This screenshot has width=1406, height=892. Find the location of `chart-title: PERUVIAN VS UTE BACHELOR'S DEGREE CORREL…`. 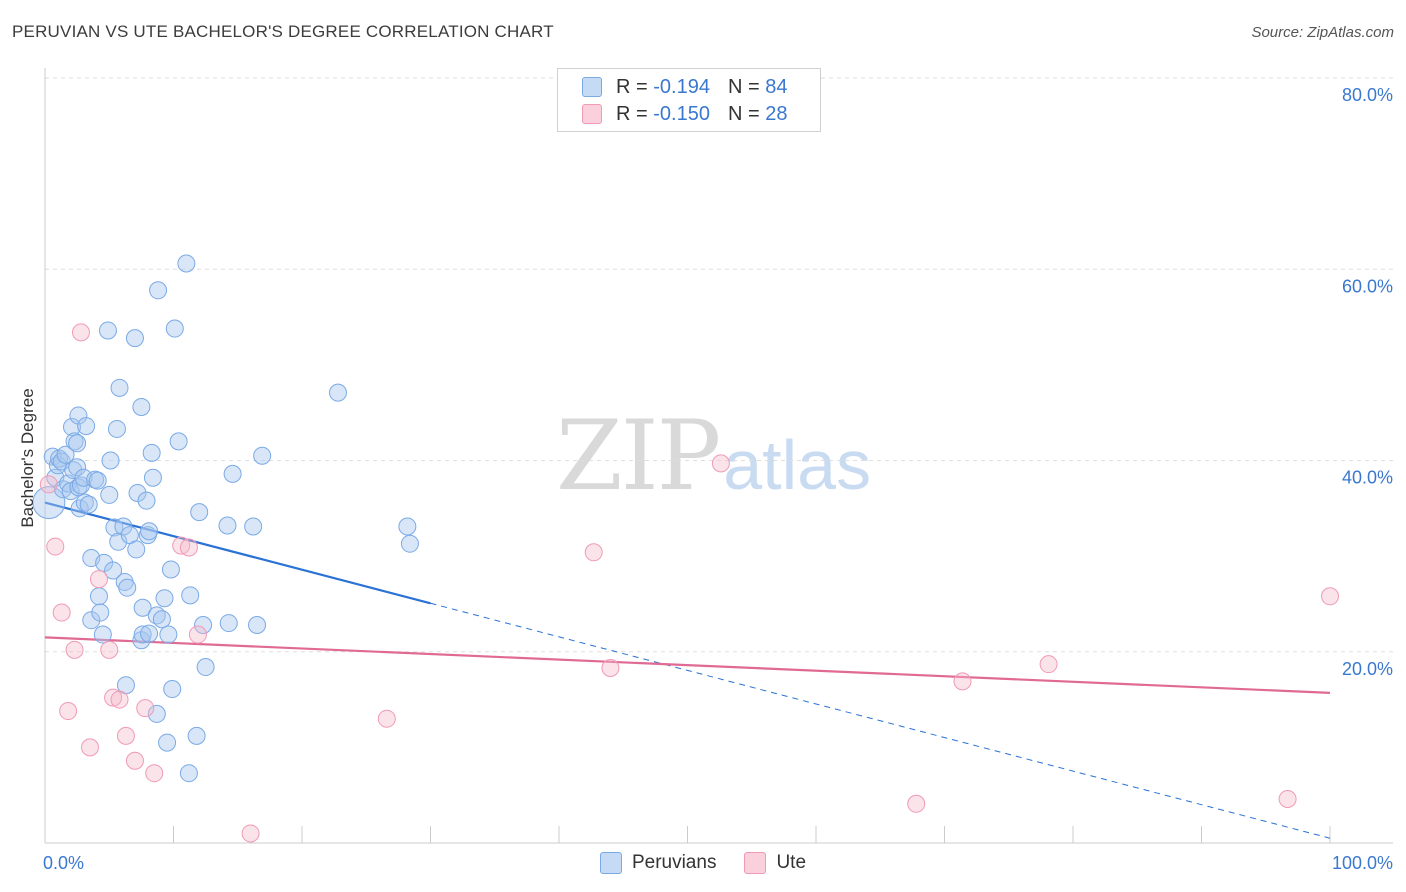

chart-title: PERUVIAN VS UTE BACHELOR'S DEGREE CORREL… is located at coordinates (283, 31).